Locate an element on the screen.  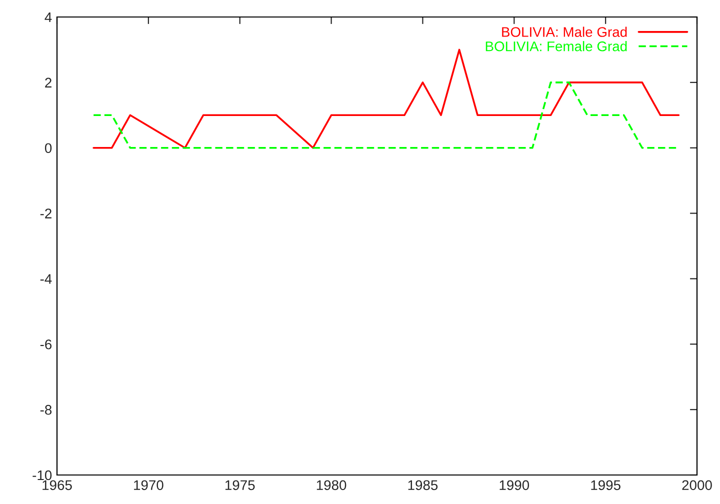
x-tick-label: 1990 is located at coordinates (515, 485).